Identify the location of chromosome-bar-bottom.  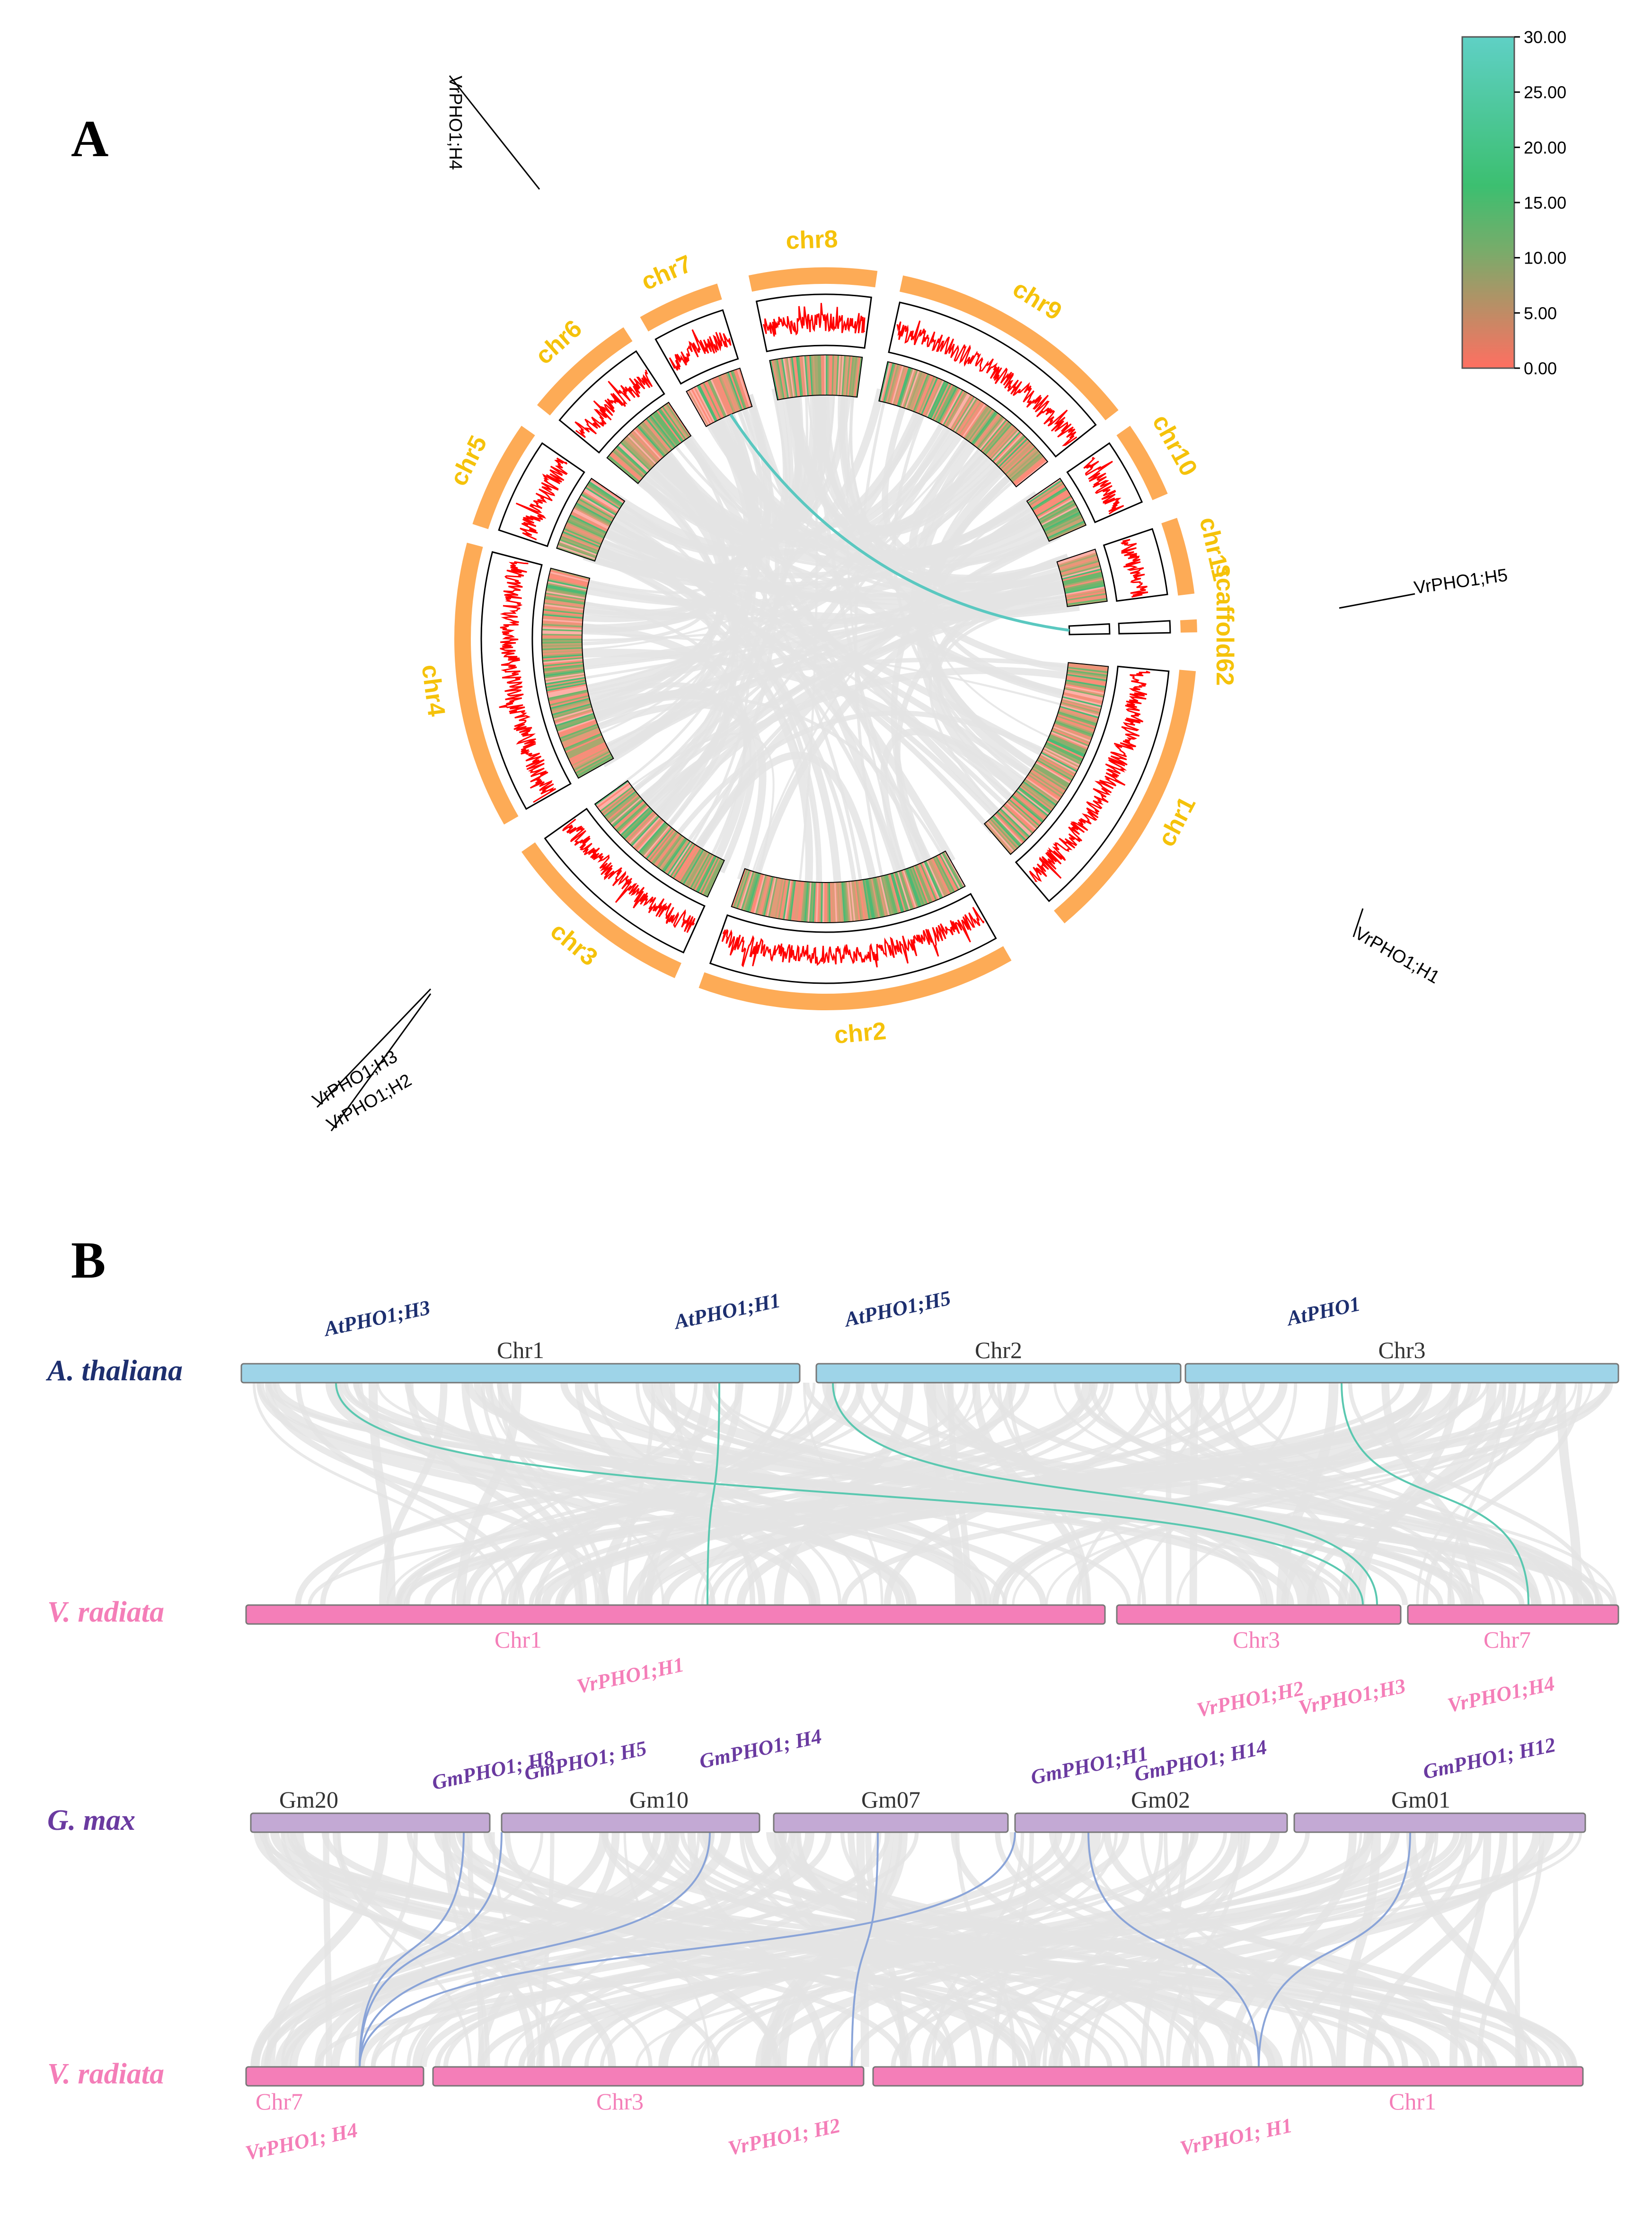
(1513, 1614).